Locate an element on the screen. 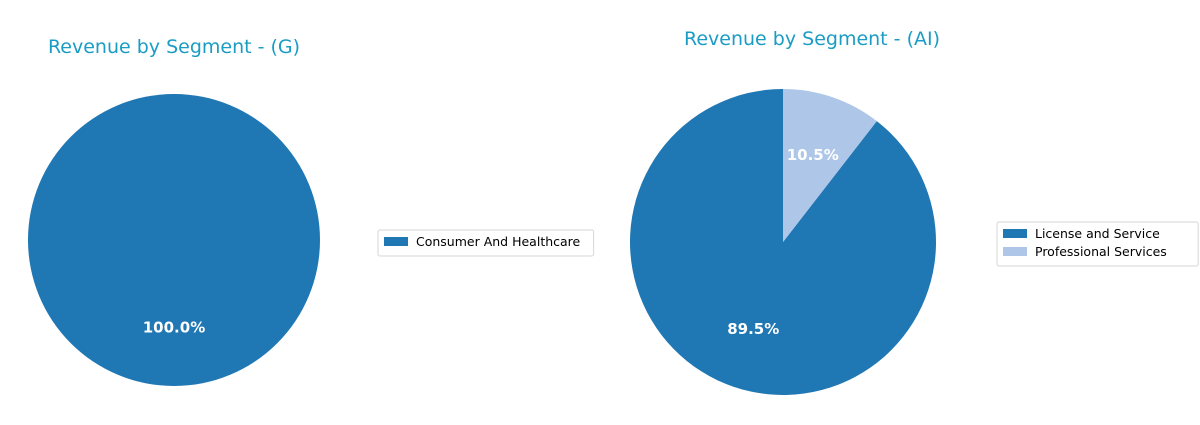 The height and width of the screenshot is (425, 1200). legend-label: Consumer And Healthcare is located at coordinates (498, 241).